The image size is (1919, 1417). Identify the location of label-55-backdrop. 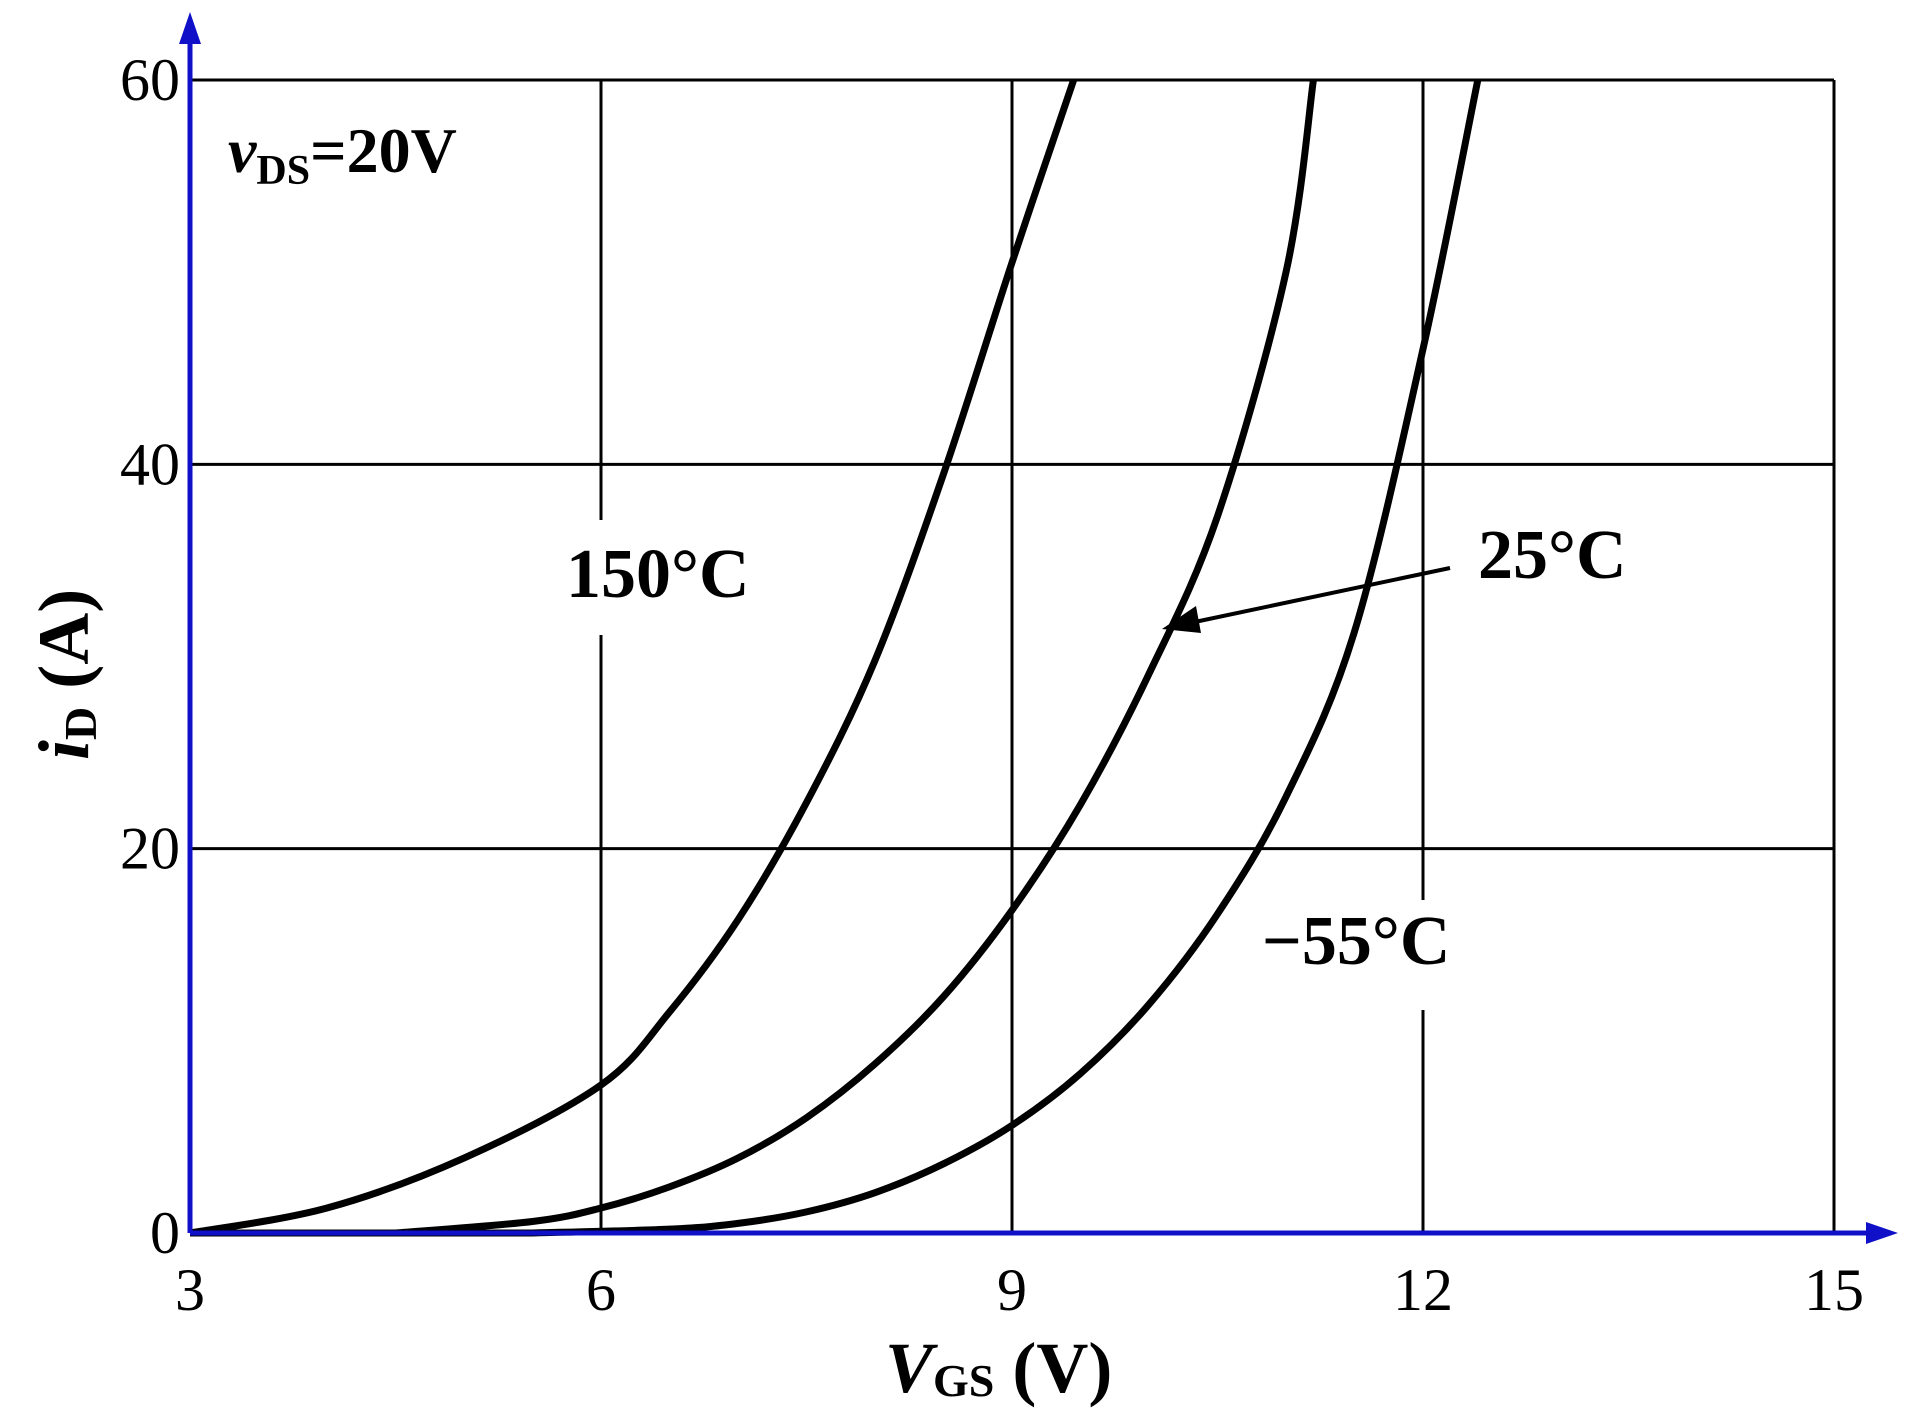
(1377, 955).